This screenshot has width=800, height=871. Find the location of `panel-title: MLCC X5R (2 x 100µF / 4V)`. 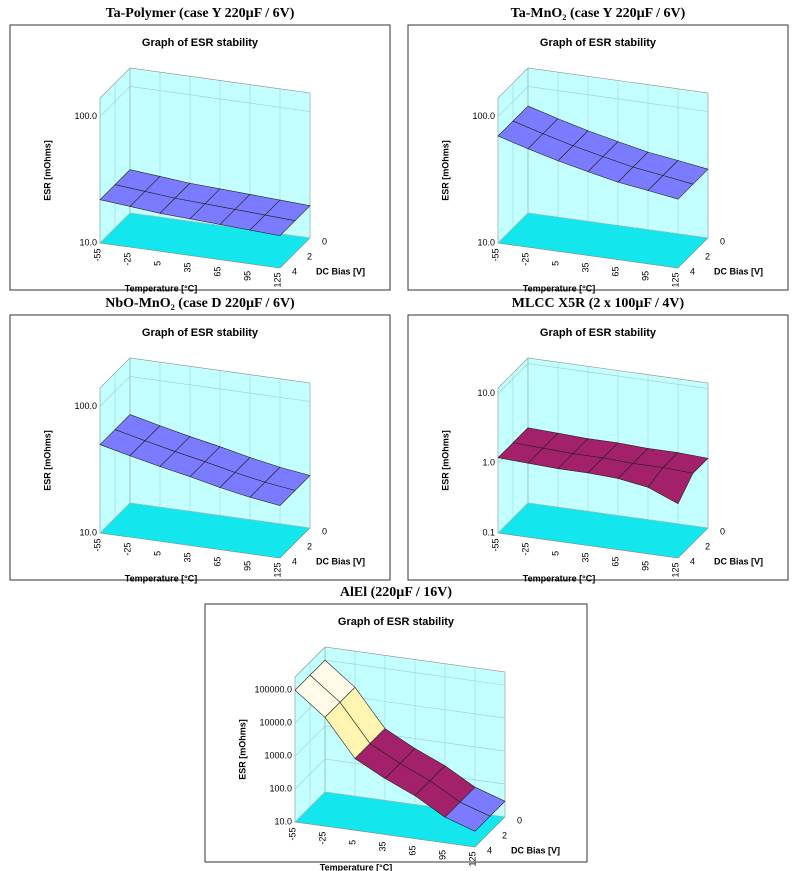

panel-title: MLCC X5R (2 x 100µF / 4V) is located at coordinates (598, 303).